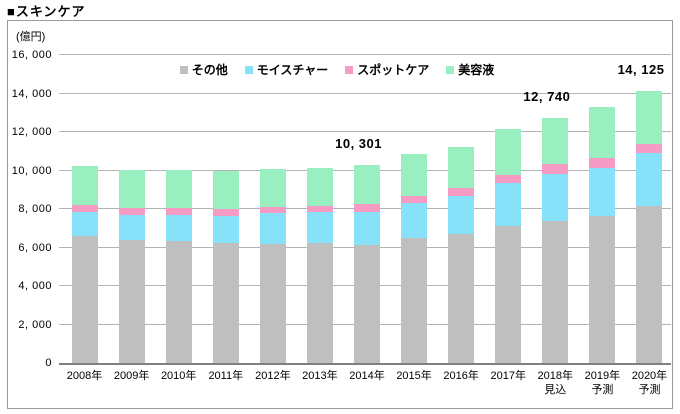  I want to click on y-tick-label: 12, 000, so click(31, 132).